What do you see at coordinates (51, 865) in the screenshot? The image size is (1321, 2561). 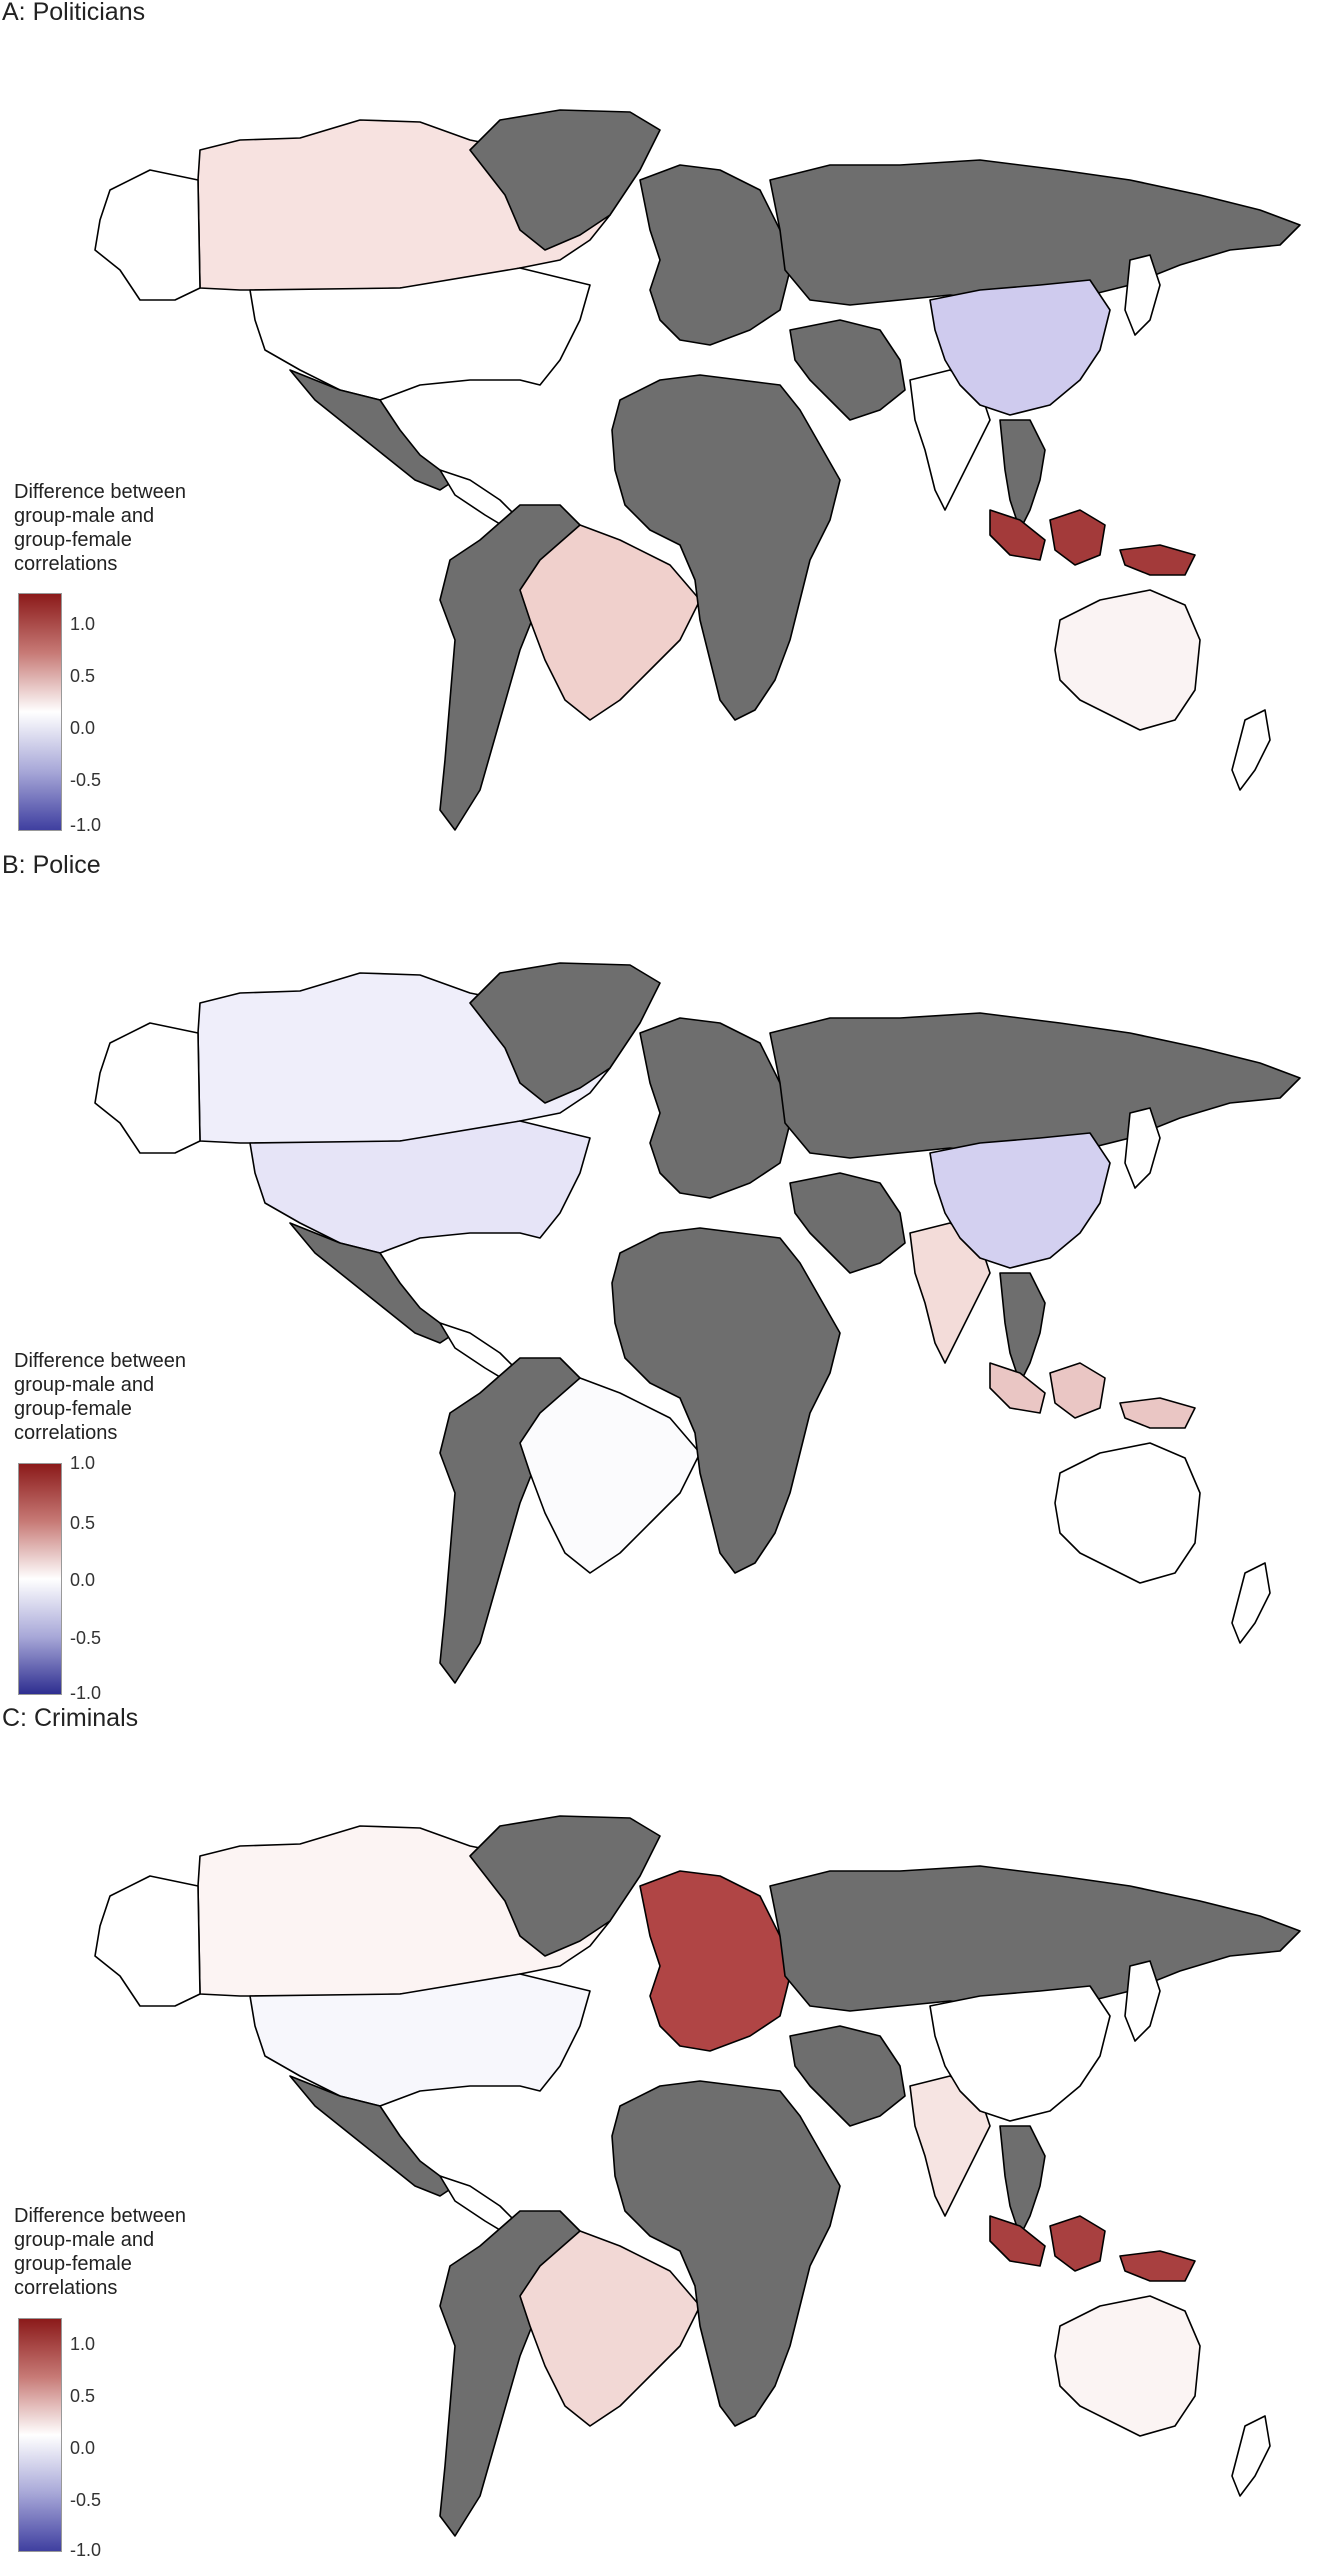 I see `panel-title: B: Police` at bounding box center [51, 865].